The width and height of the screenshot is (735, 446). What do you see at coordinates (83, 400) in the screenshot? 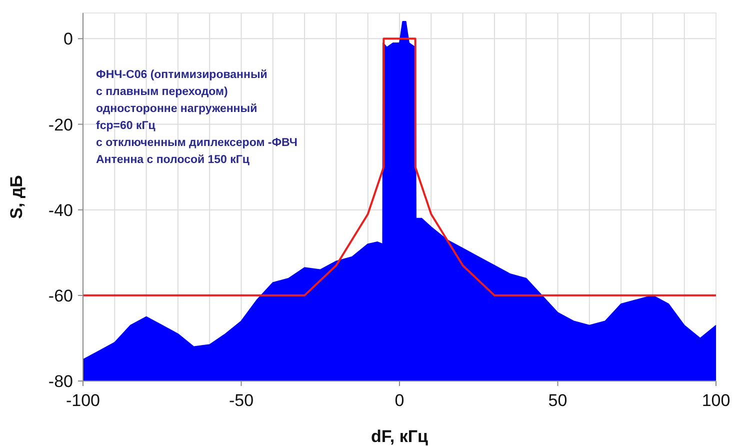
I see `x-tick-label: -100` at bounding box center [83, 400].